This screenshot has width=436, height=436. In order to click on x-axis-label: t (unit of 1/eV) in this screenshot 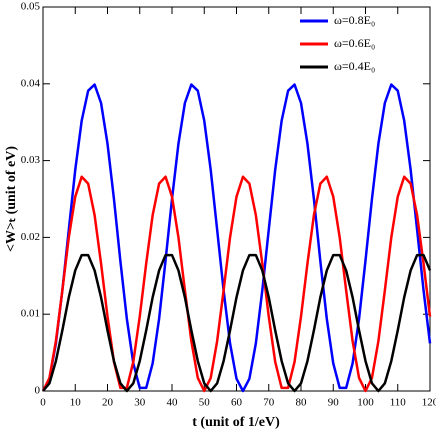, I will do `click(236, 422)`.